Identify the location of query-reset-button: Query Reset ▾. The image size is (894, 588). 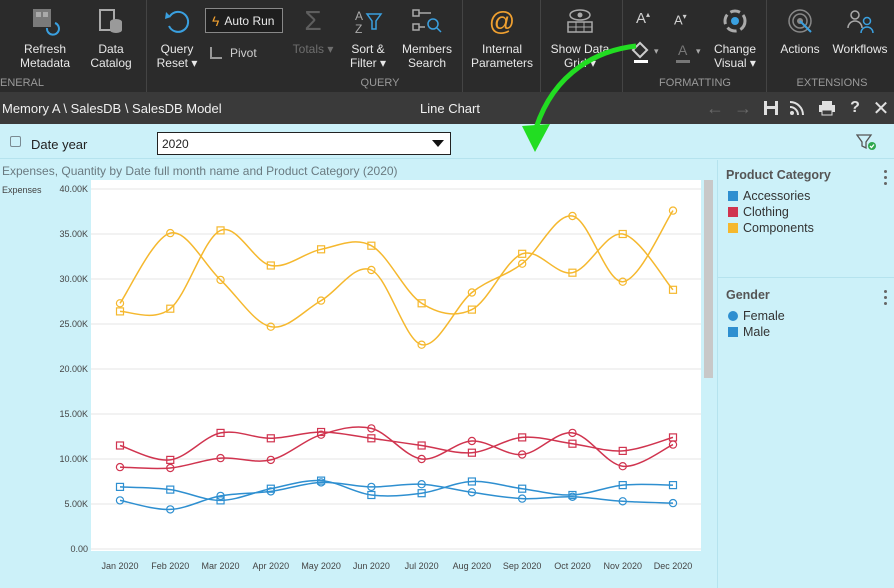
(177, 37).